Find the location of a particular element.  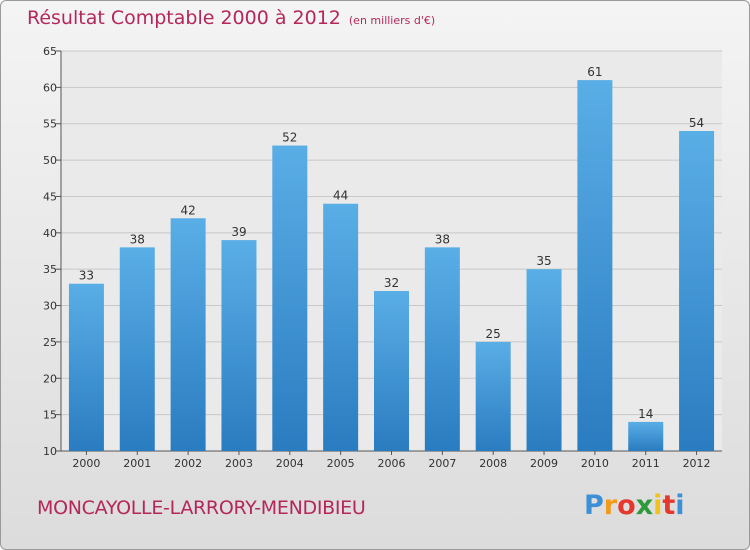

data-label: 52 is located at coordinates (289, 138).